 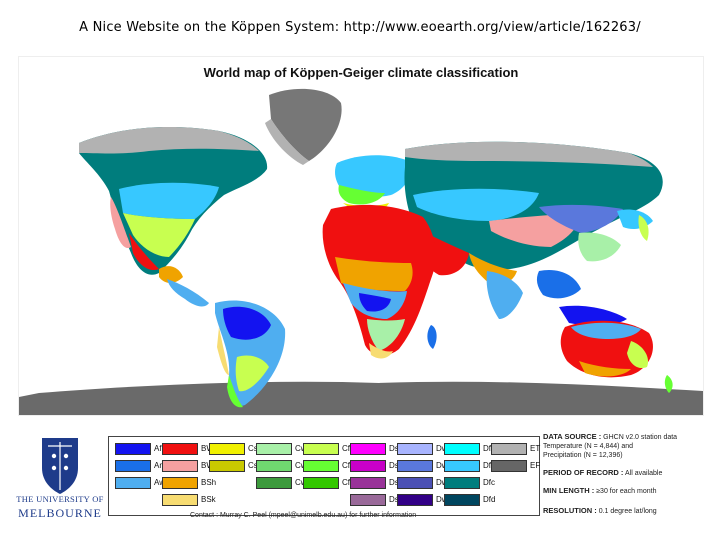 What do you see at coordinates (303, 483) in the screenshot?
I see `legend-code: Cwc` at bounding box center [303, 483].